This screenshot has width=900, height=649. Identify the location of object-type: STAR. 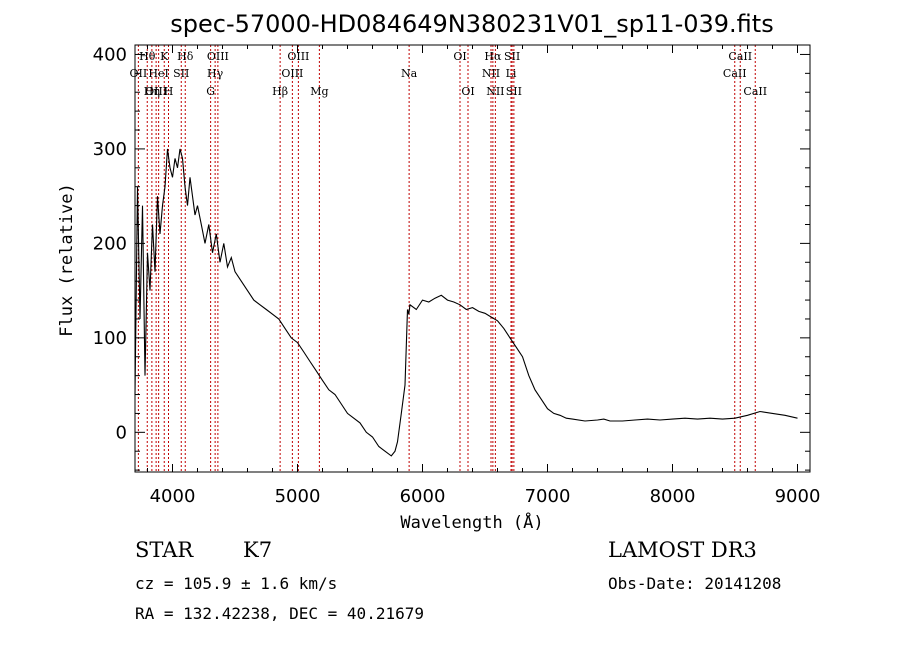
(164, 550).